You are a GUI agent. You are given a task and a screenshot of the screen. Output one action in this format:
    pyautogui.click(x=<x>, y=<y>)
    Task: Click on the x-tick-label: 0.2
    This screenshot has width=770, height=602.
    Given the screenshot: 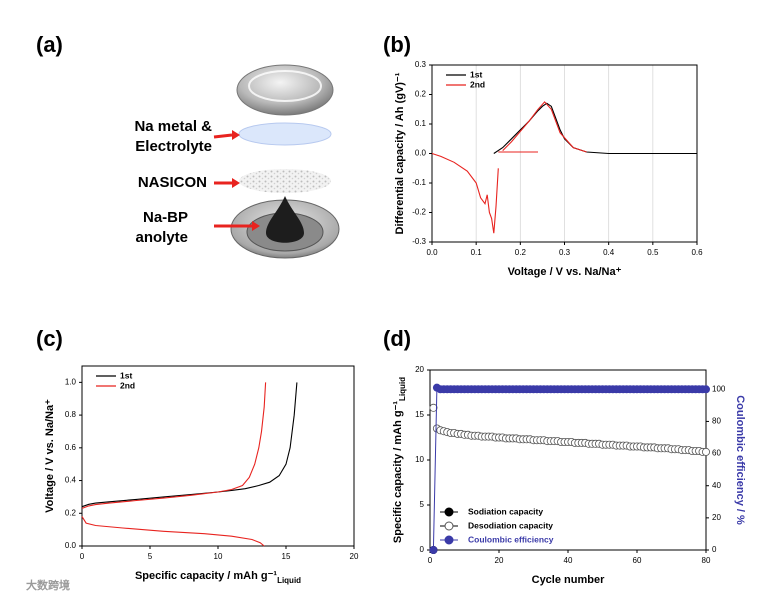 What is the action you would take?
    pyautogui.click(x=521, y=252)
    